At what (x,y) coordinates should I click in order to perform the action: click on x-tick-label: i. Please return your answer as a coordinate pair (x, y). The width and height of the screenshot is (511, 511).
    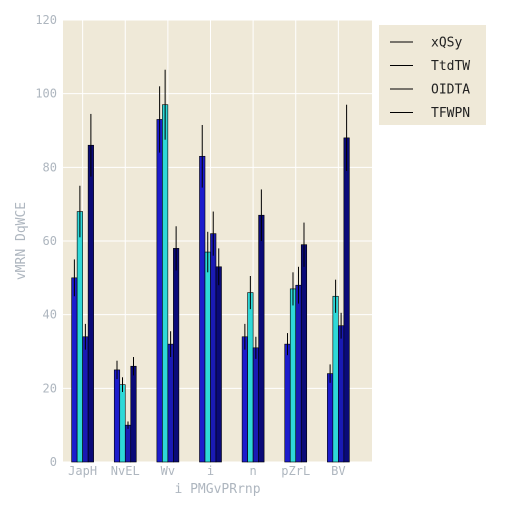
    Looking at the image, I should click on (210, 471).